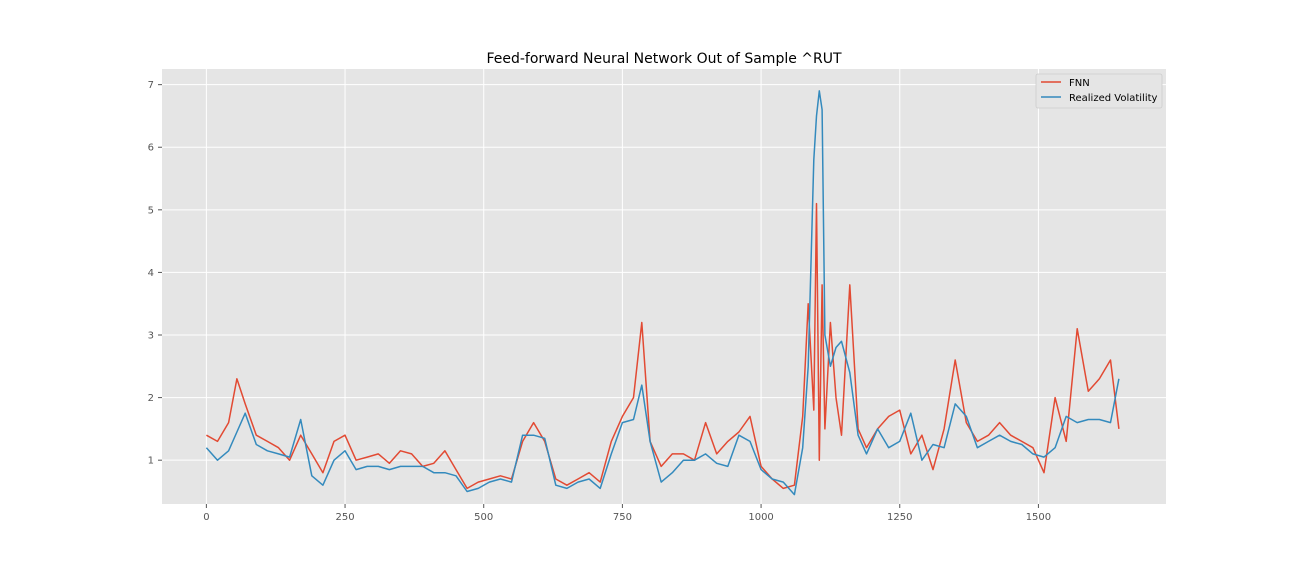 This screenshot has width=1296, height=576. What do you see at coordinates (1113, 98) in the screenshot?
I see `legend-label-realized-volatility: Realized Volatility` at bounding box center [1113, 98].